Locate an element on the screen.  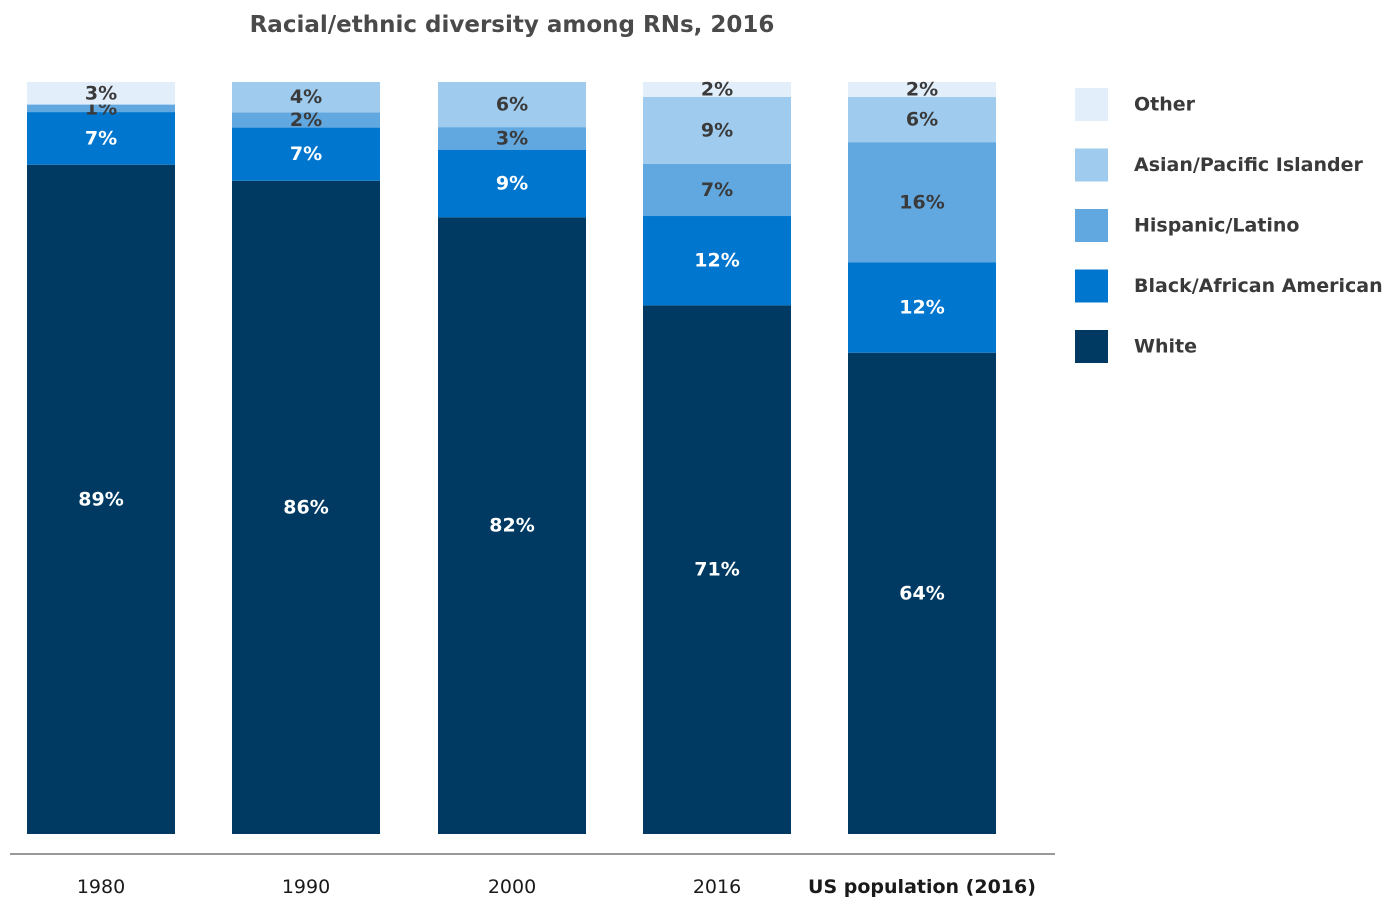
bar-segment-us-population-2016-hispanic-latino is located at coordinates (922, 202).